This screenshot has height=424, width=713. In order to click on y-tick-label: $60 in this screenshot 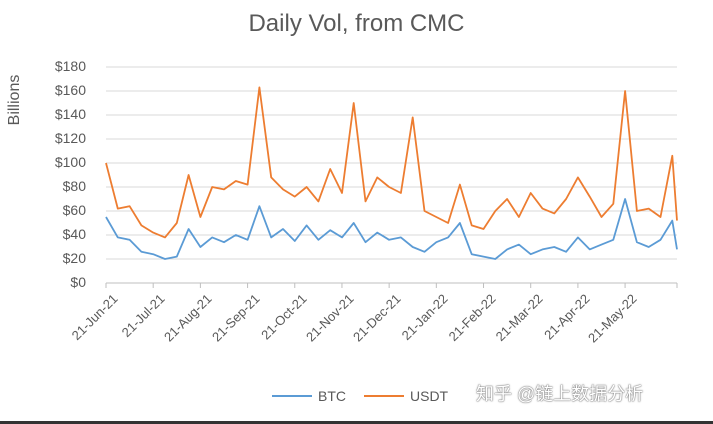, I will do `click(74, 210)`.